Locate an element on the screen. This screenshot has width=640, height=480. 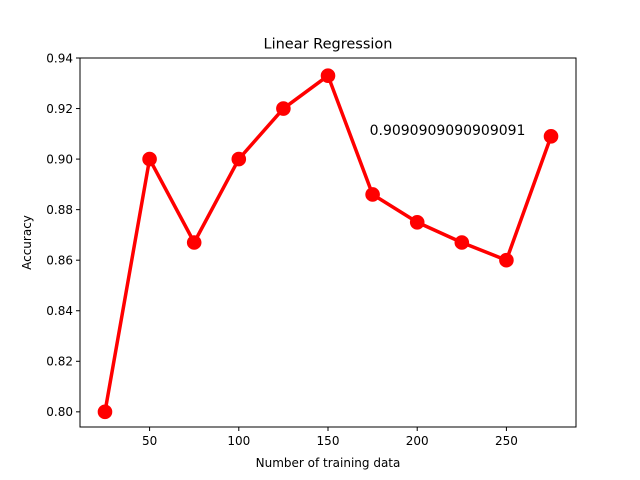
x-axis-label: Number of training data is located at coordinates (328, 463).